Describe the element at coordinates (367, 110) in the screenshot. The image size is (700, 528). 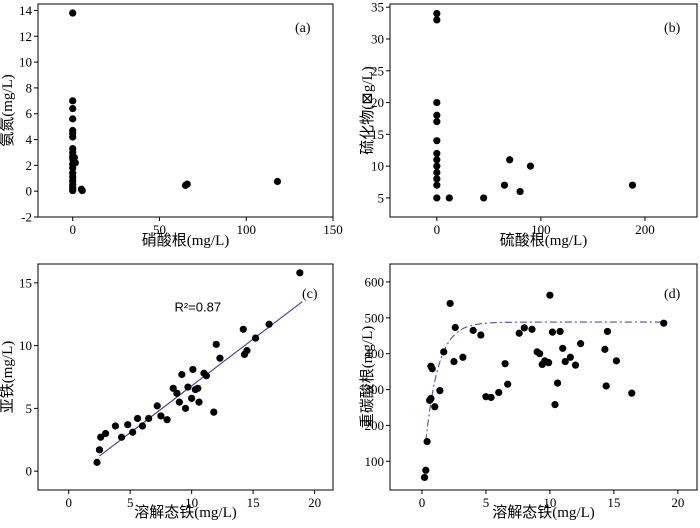
I see `y-axis-title: 硫化物(⊠g/L)` at that location.